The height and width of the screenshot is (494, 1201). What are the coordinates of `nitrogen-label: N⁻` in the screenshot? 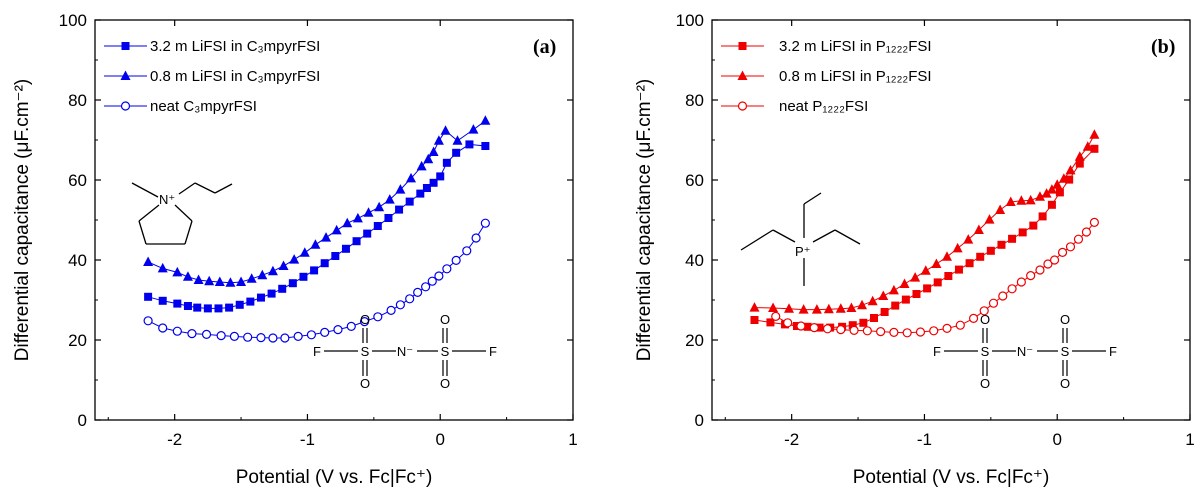 It's located at (1025, 351).